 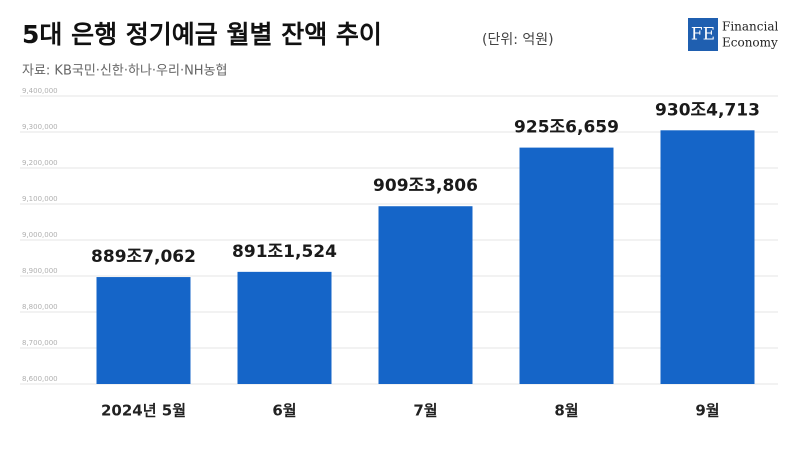 What do you see at coordinates (125, 71) in the screenshot?
I see `source: 자료: KB국민·신한·하나·우리·NH농협` at bounding box center [125, 71].